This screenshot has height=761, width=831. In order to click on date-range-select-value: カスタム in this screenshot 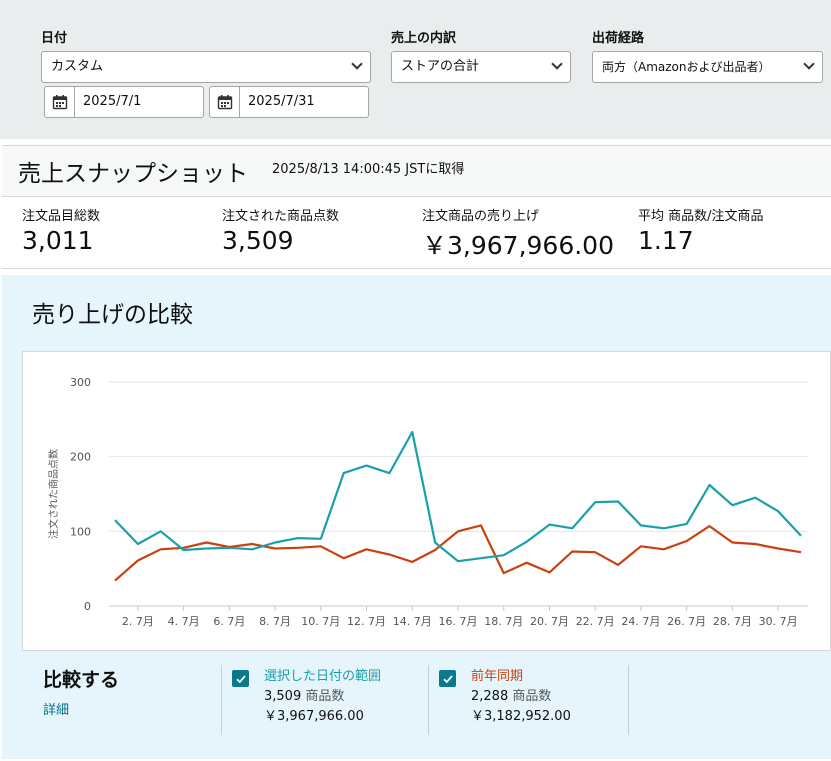, I will do `click(77, 66)`.